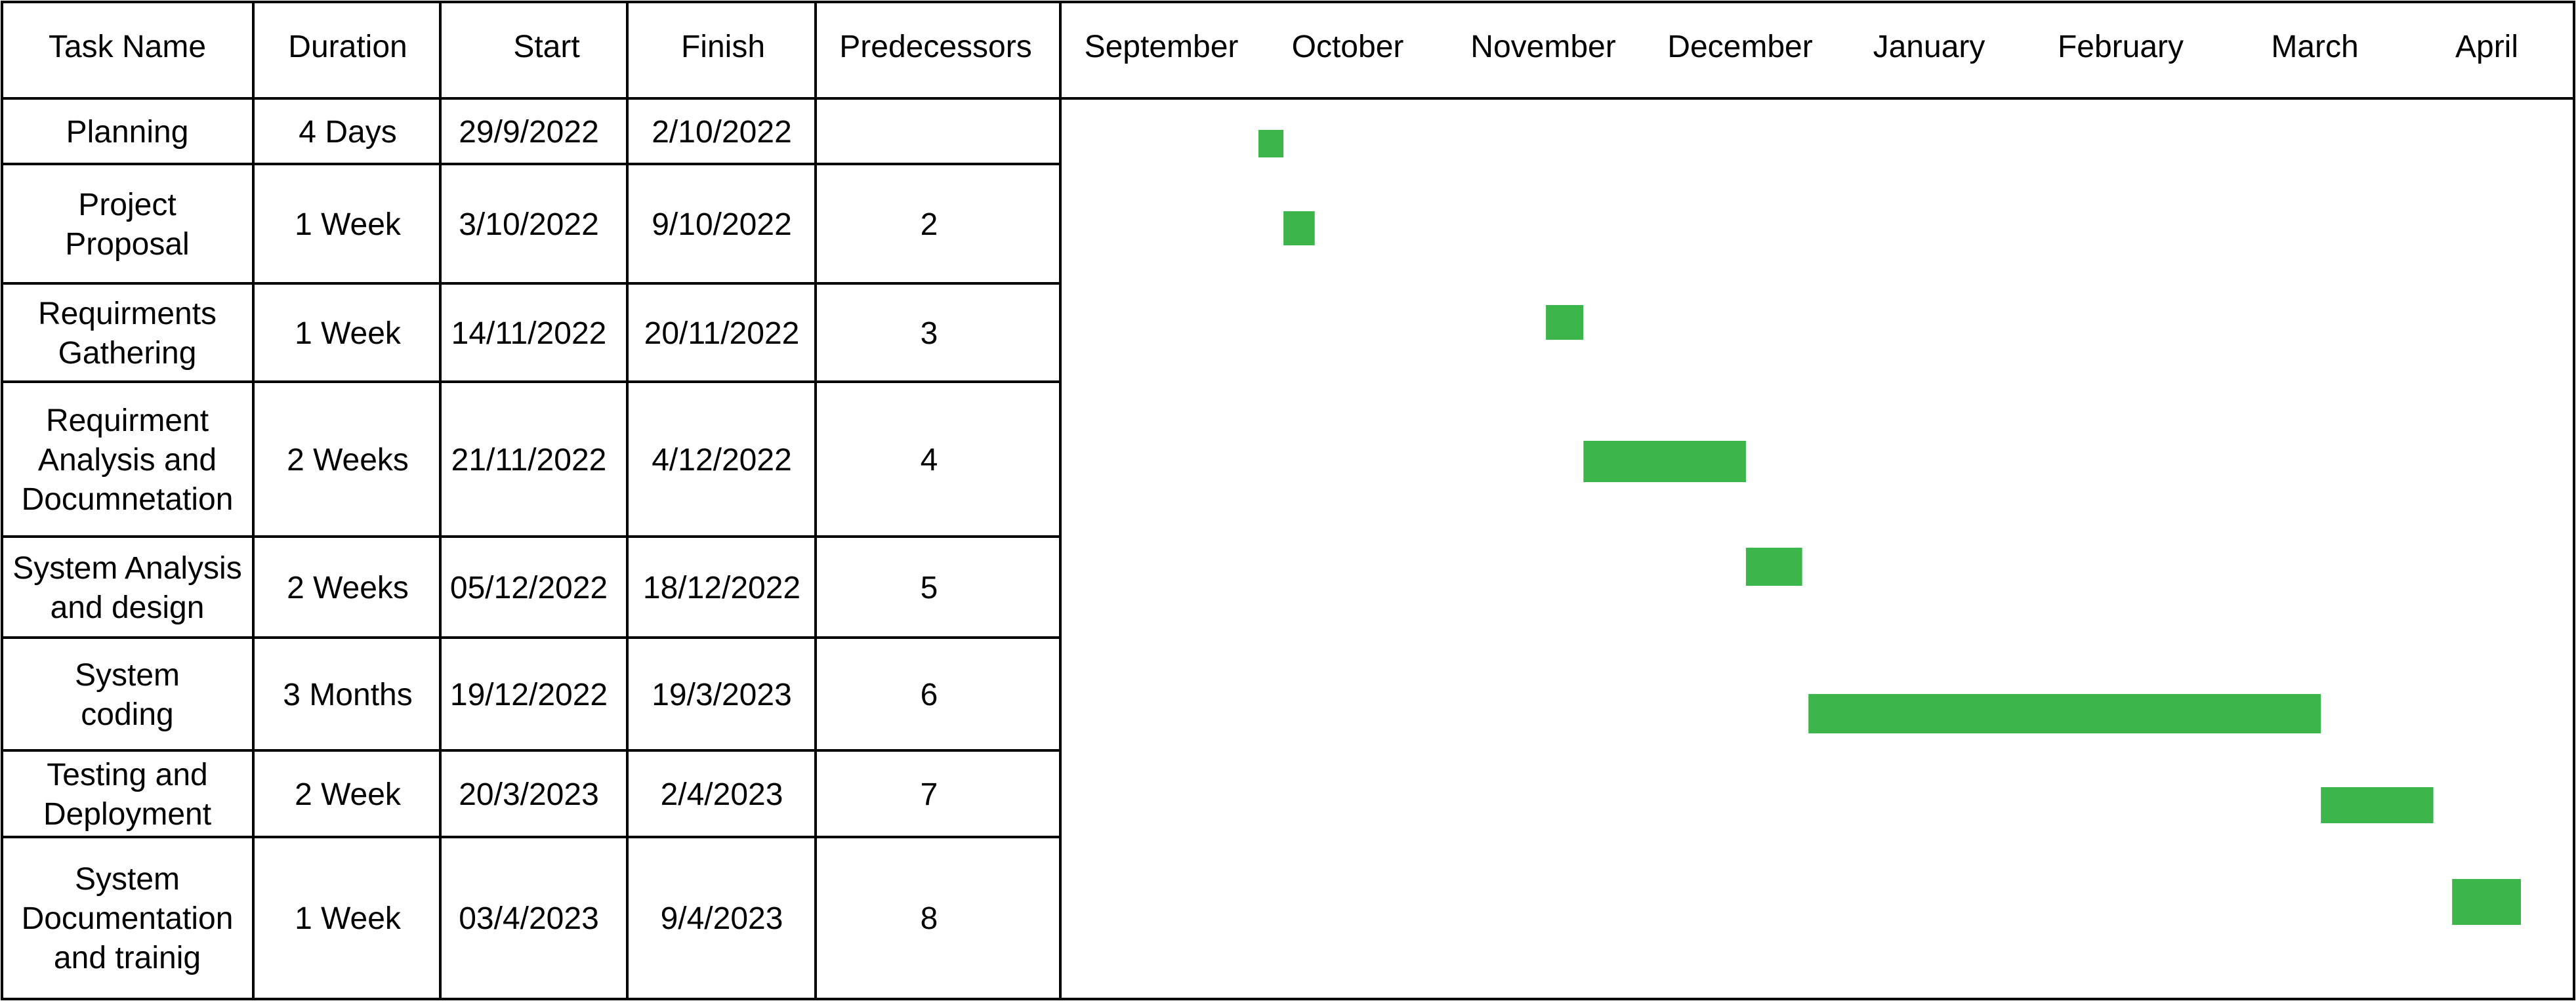 The width and height of the screenshot is (2576, 1001). What do you see at coordinates (1929, 47) in the screenshot?
I see `month-label-january: January` at bounding box center [1929, 47].